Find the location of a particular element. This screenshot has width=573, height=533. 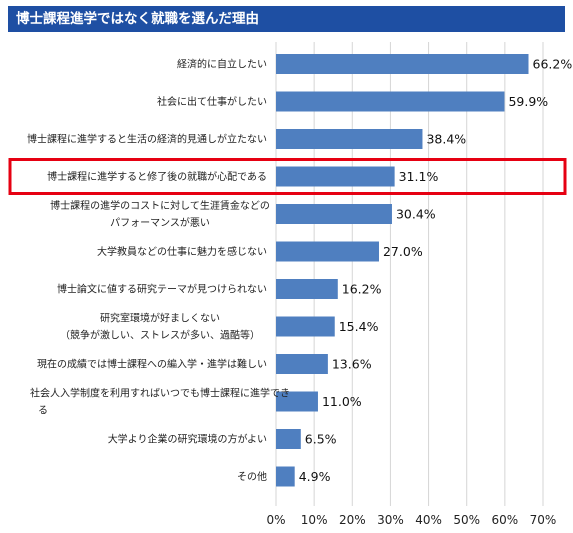

highlight-box is located at coordinates (287, 176).